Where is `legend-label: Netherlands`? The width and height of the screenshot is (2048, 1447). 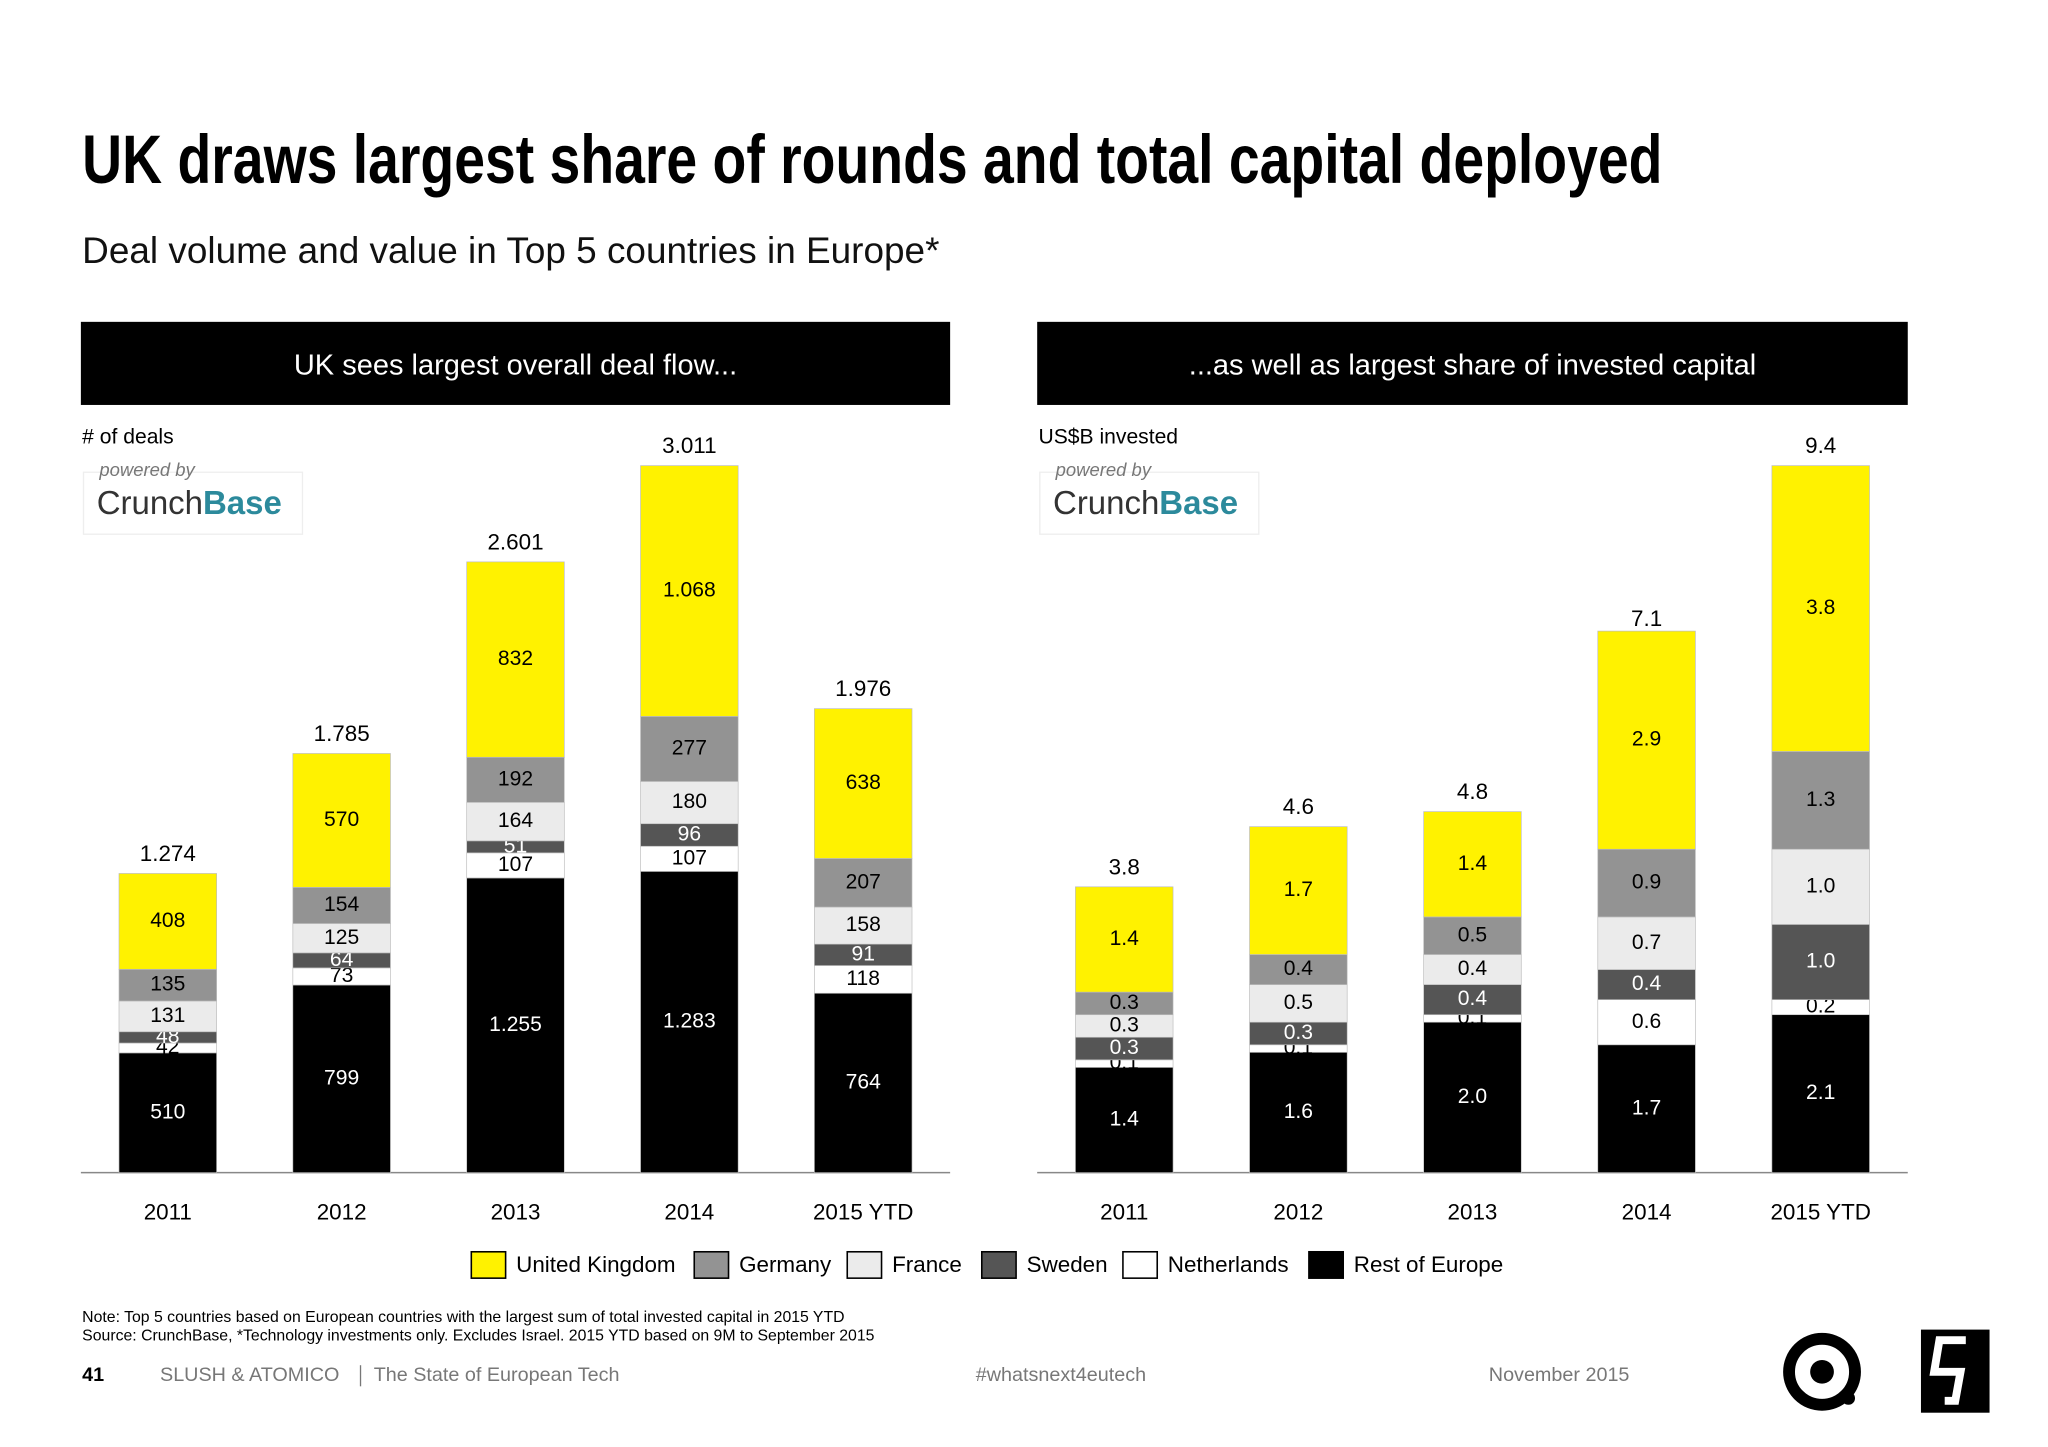 legend-label: Netherlands is located at coordinates (1228, 1264).